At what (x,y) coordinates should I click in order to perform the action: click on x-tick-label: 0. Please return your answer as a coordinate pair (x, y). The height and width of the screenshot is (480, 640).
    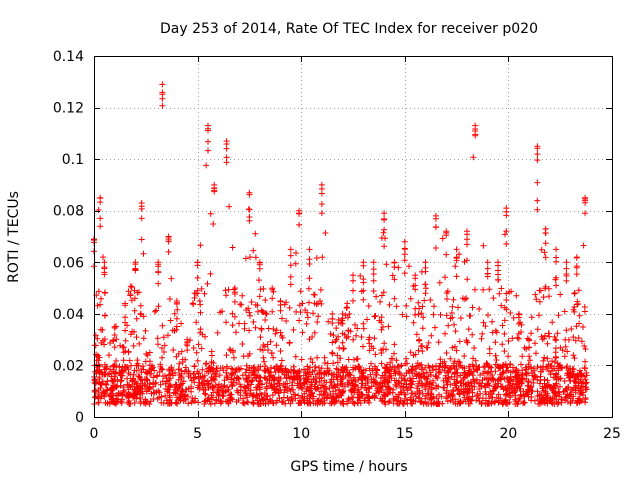
    Looking at the image, I should click on (94, 434).